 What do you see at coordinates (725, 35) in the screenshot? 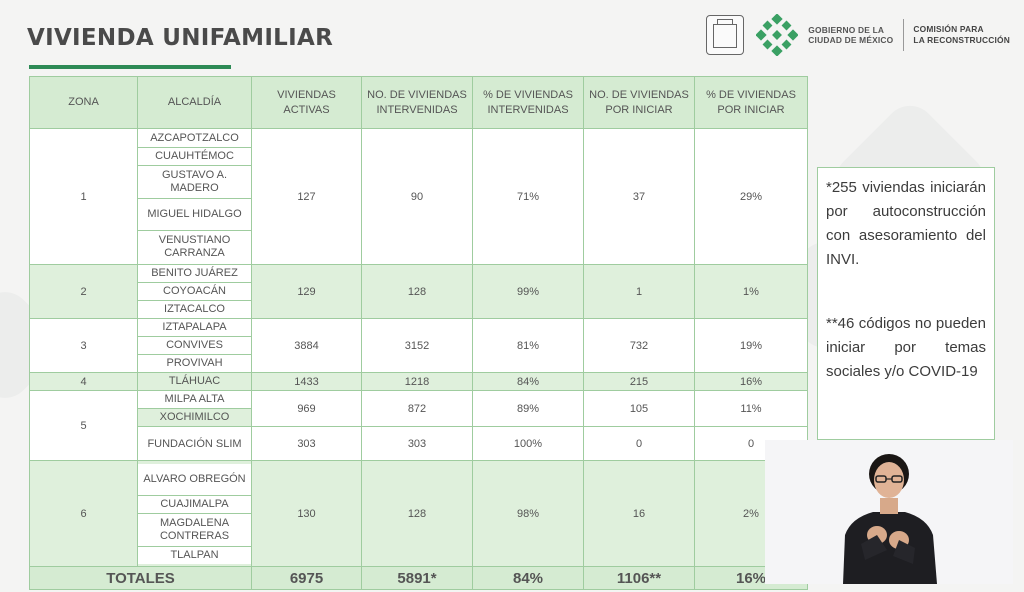
I see `cdmx-coat-of-arms-icon` at bounding box center [725, 35].